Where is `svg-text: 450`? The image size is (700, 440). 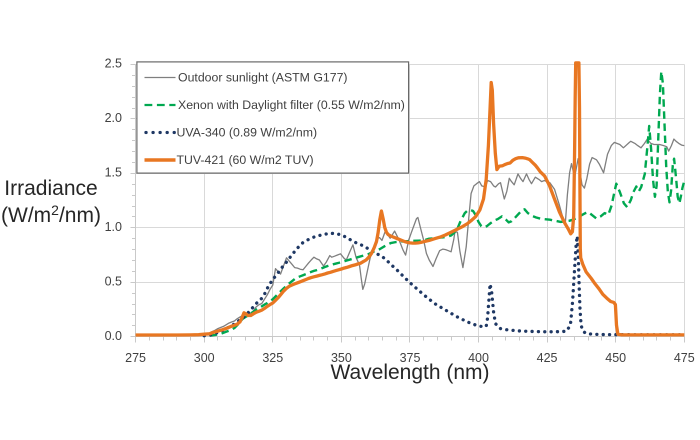
svg-text: 450 is located at coordinates (615, 358).